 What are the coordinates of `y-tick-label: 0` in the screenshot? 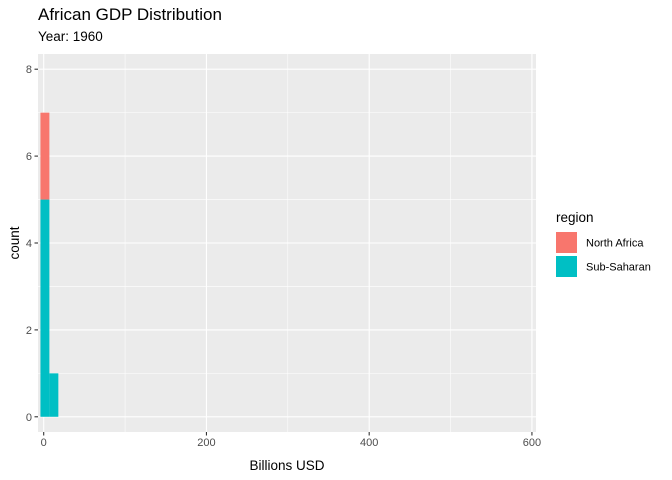 It's located at (29, 418).